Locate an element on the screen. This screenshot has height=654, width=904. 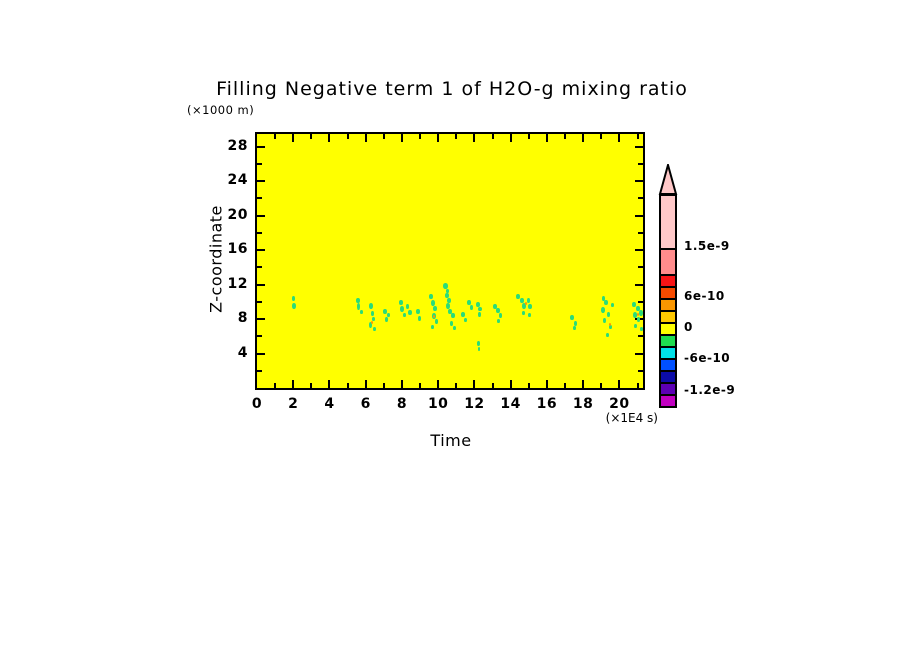
x-tick-label: 18 is located at coordinates (583, 404).